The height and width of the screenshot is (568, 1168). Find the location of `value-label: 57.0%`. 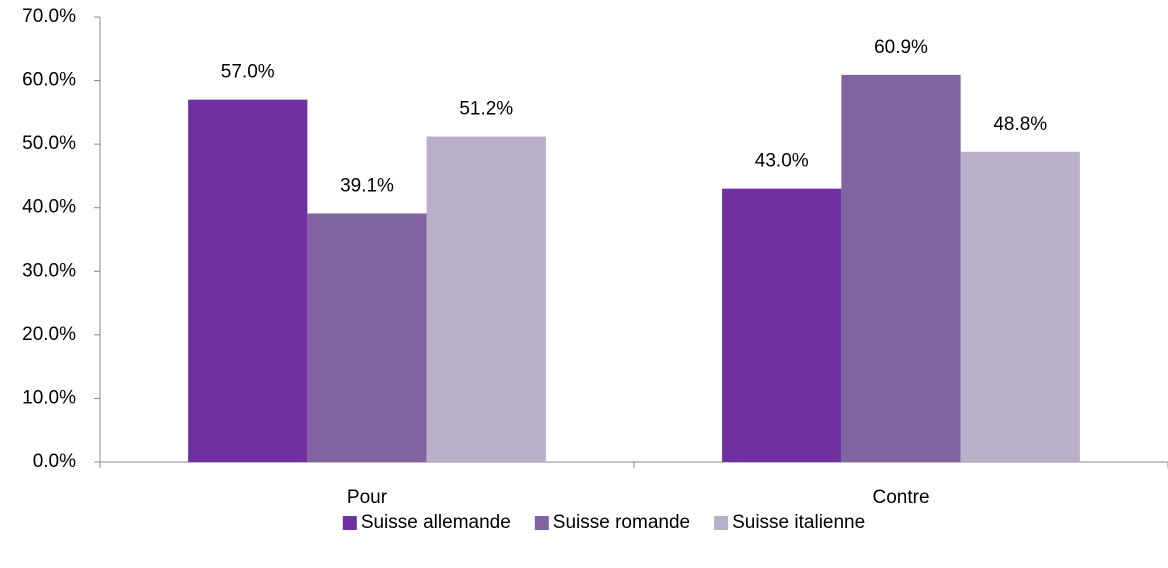

value-label: 57.0% is located at coordinates (248, 72).